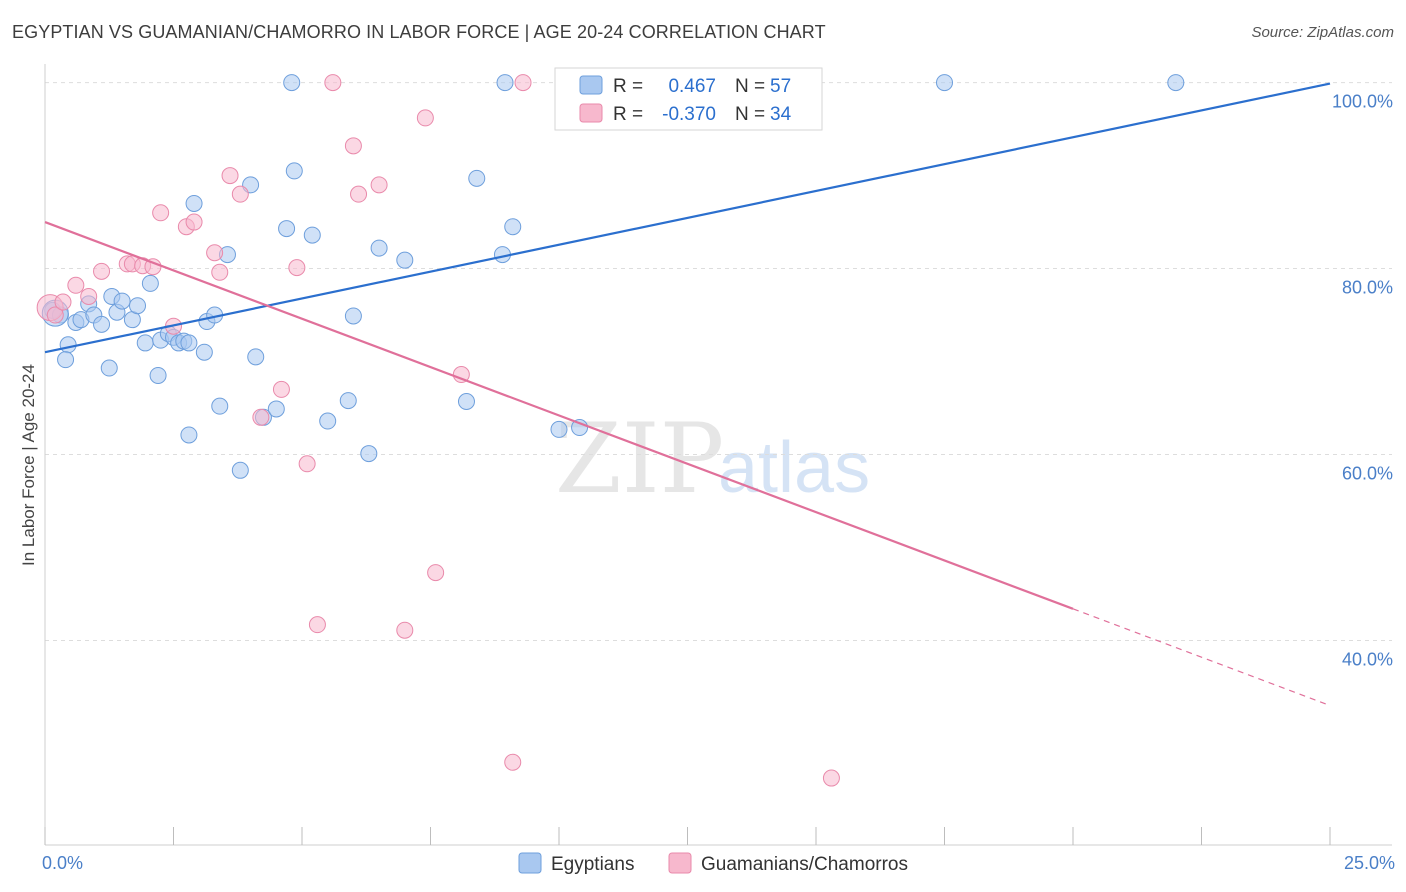  Describe the element at coordinates (712, 459) in the screenshot. I see `watermark: ZIP atlas` at that location.